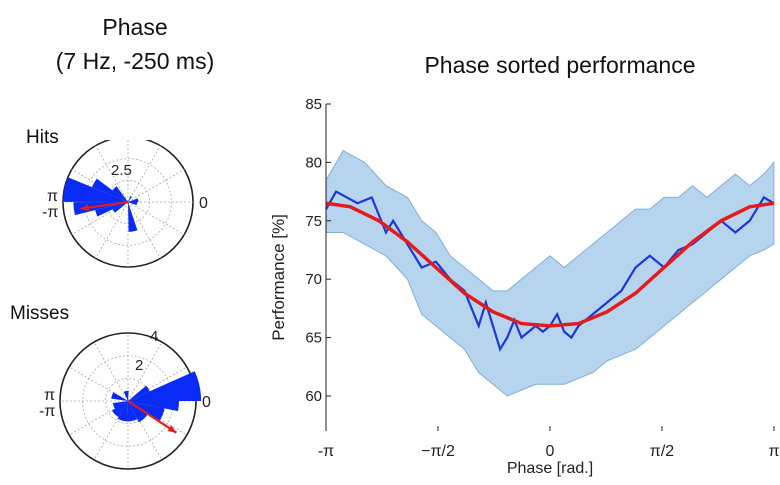 The height and width of the screenshot is (485, 780). I want to click on misses-label: Misses, so click(40, 313).